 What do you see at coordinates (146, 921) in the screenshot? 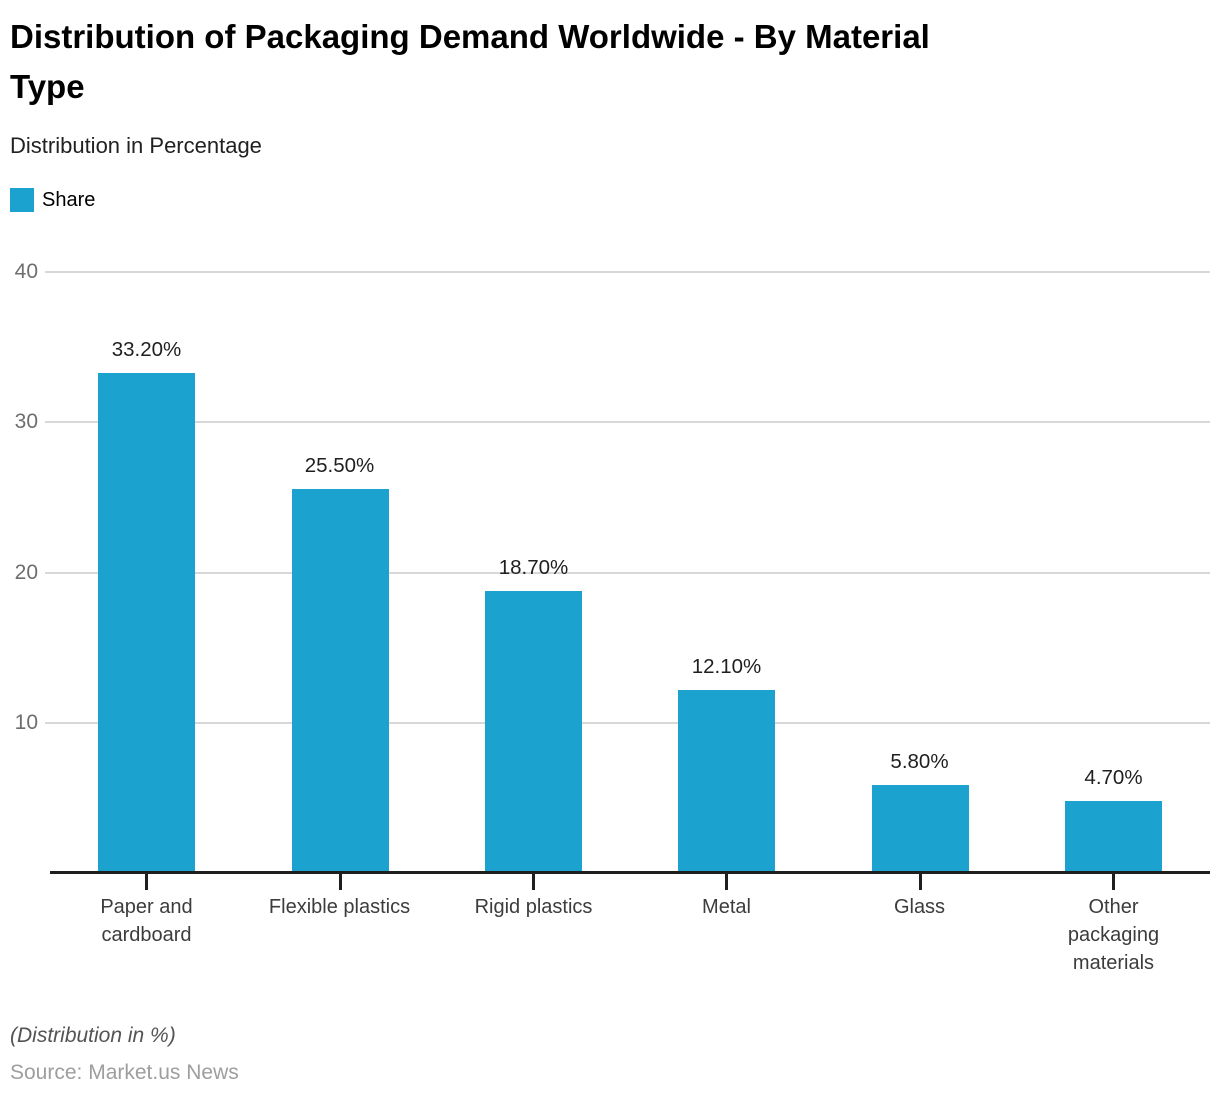
I see `x-axis-category-label: Paper and cardboard` at bounding box center [146, 921].